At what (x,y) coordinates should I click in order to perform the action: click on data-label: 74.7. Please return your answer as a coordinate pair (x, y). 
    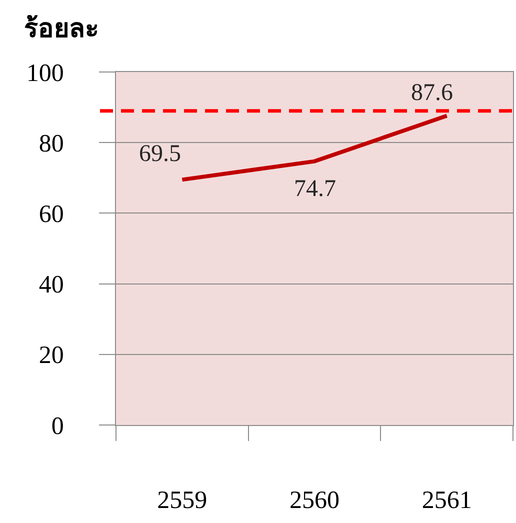
    Looking at the image, I should click on (315, 189).